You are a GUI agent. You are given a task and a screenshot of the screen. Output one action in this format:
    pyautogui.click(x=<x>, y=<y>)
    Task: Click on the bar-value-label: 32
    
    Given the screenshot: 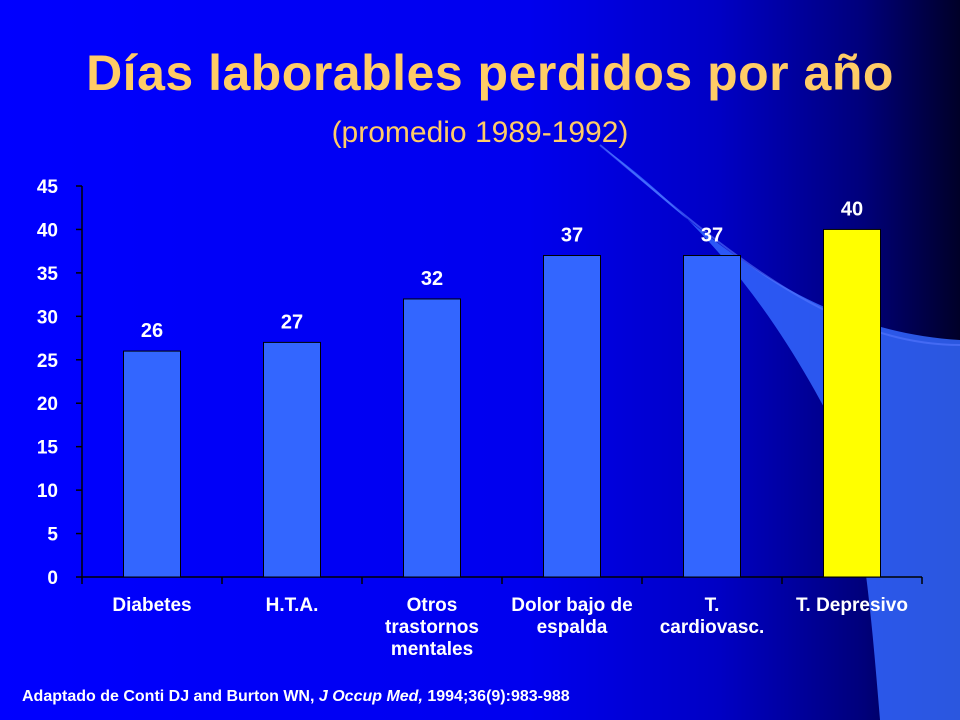 What is the action you would take?
    pyautogui.click(x=432, y=279)
    